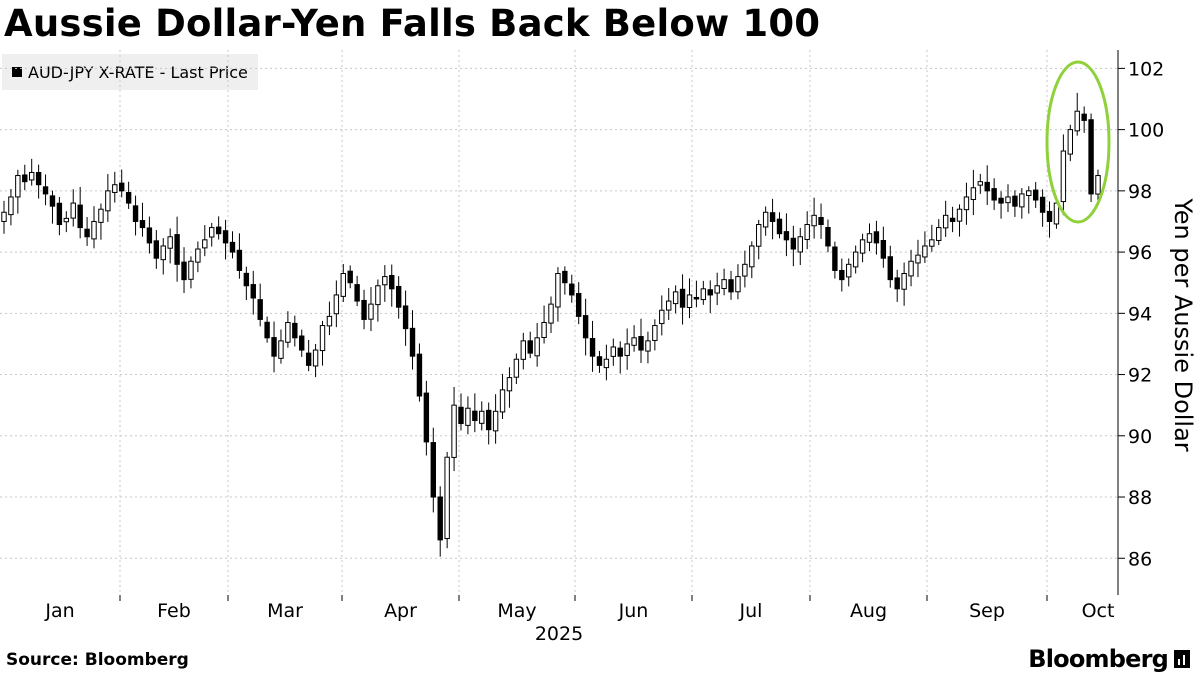 The image size is (1200, 675). I want to click on x-tick-label: Jun, so click(633, 611).